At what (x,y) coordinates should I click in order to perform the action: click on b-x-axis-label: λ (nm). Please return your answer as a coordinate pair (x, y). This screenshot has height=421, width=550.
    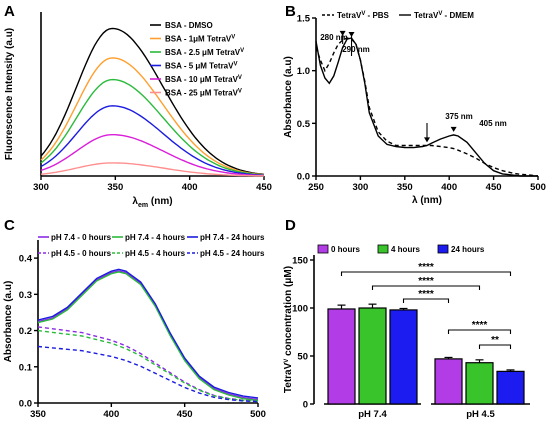
    Looking at the image, I should click on (427, 200).